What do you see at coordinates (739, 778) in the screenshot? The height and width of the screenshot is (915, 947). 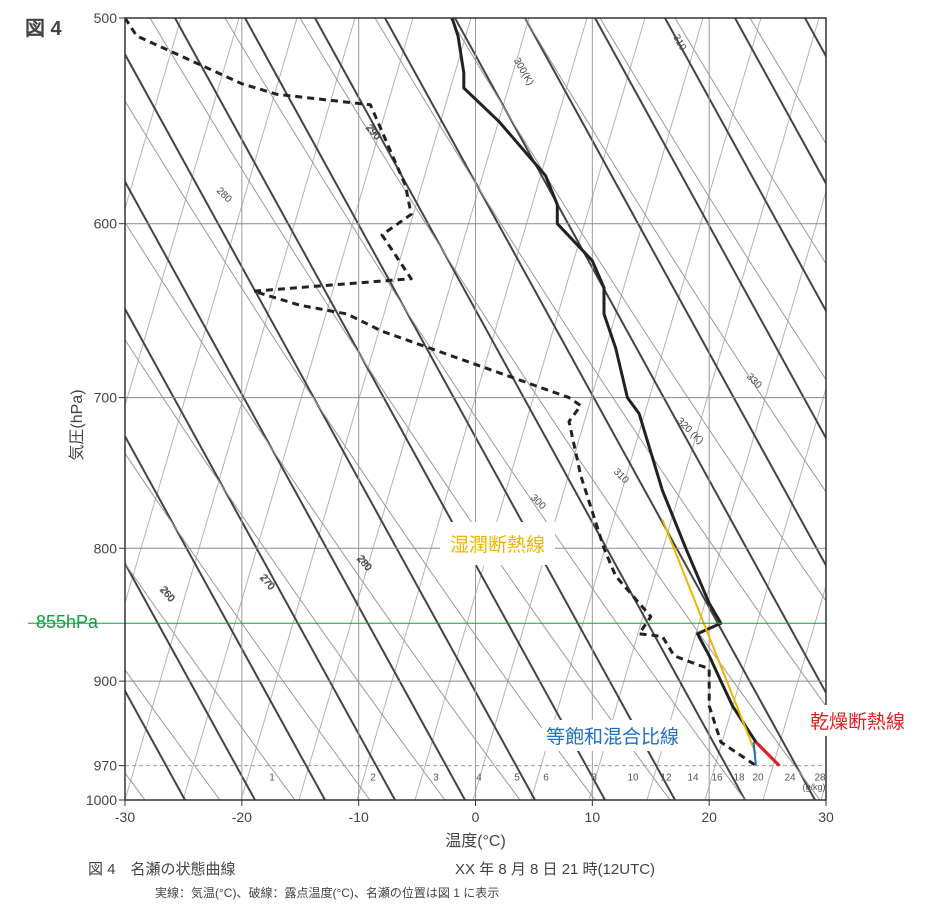 I see `mixing-ratio-tick-label: 18` at bounding box center [739, 778].